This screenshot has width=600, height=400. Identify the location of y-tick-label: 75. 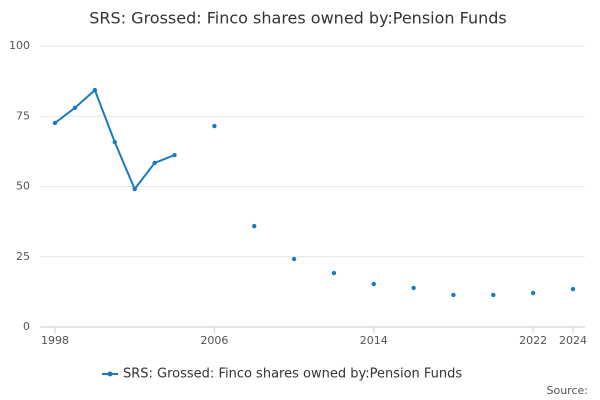
(23, 115).